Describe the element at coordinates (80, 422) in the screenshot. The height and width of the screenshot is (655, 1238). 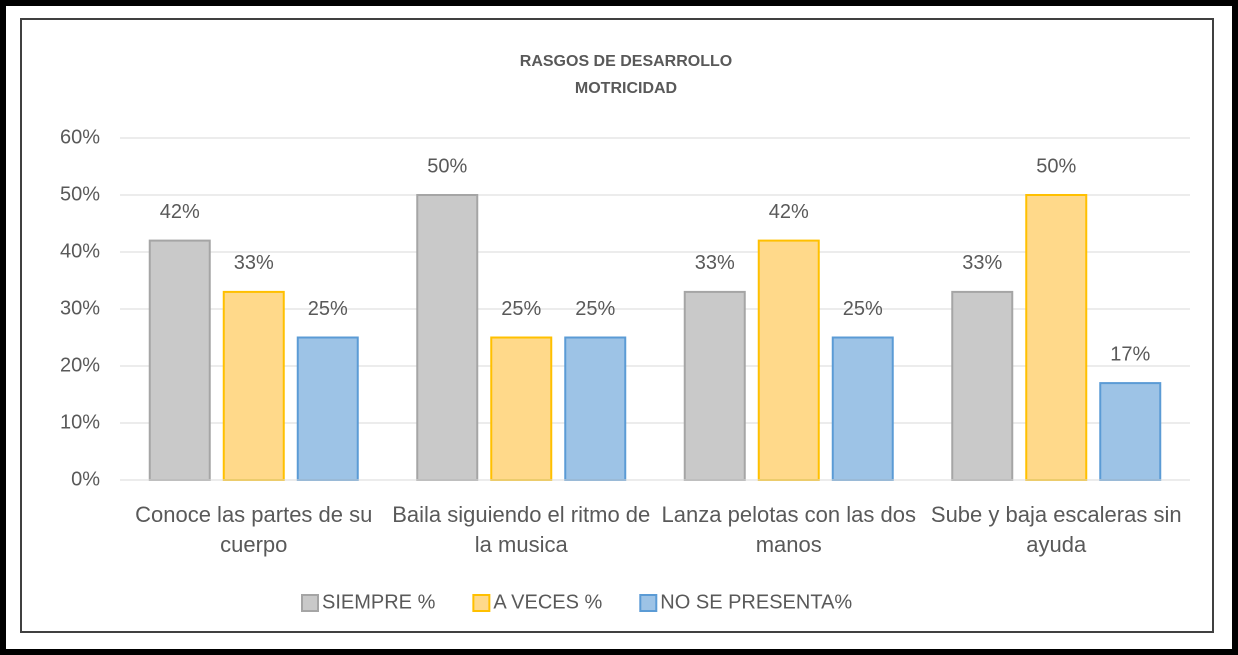
I see `y-tick-label: 10%` at that location.